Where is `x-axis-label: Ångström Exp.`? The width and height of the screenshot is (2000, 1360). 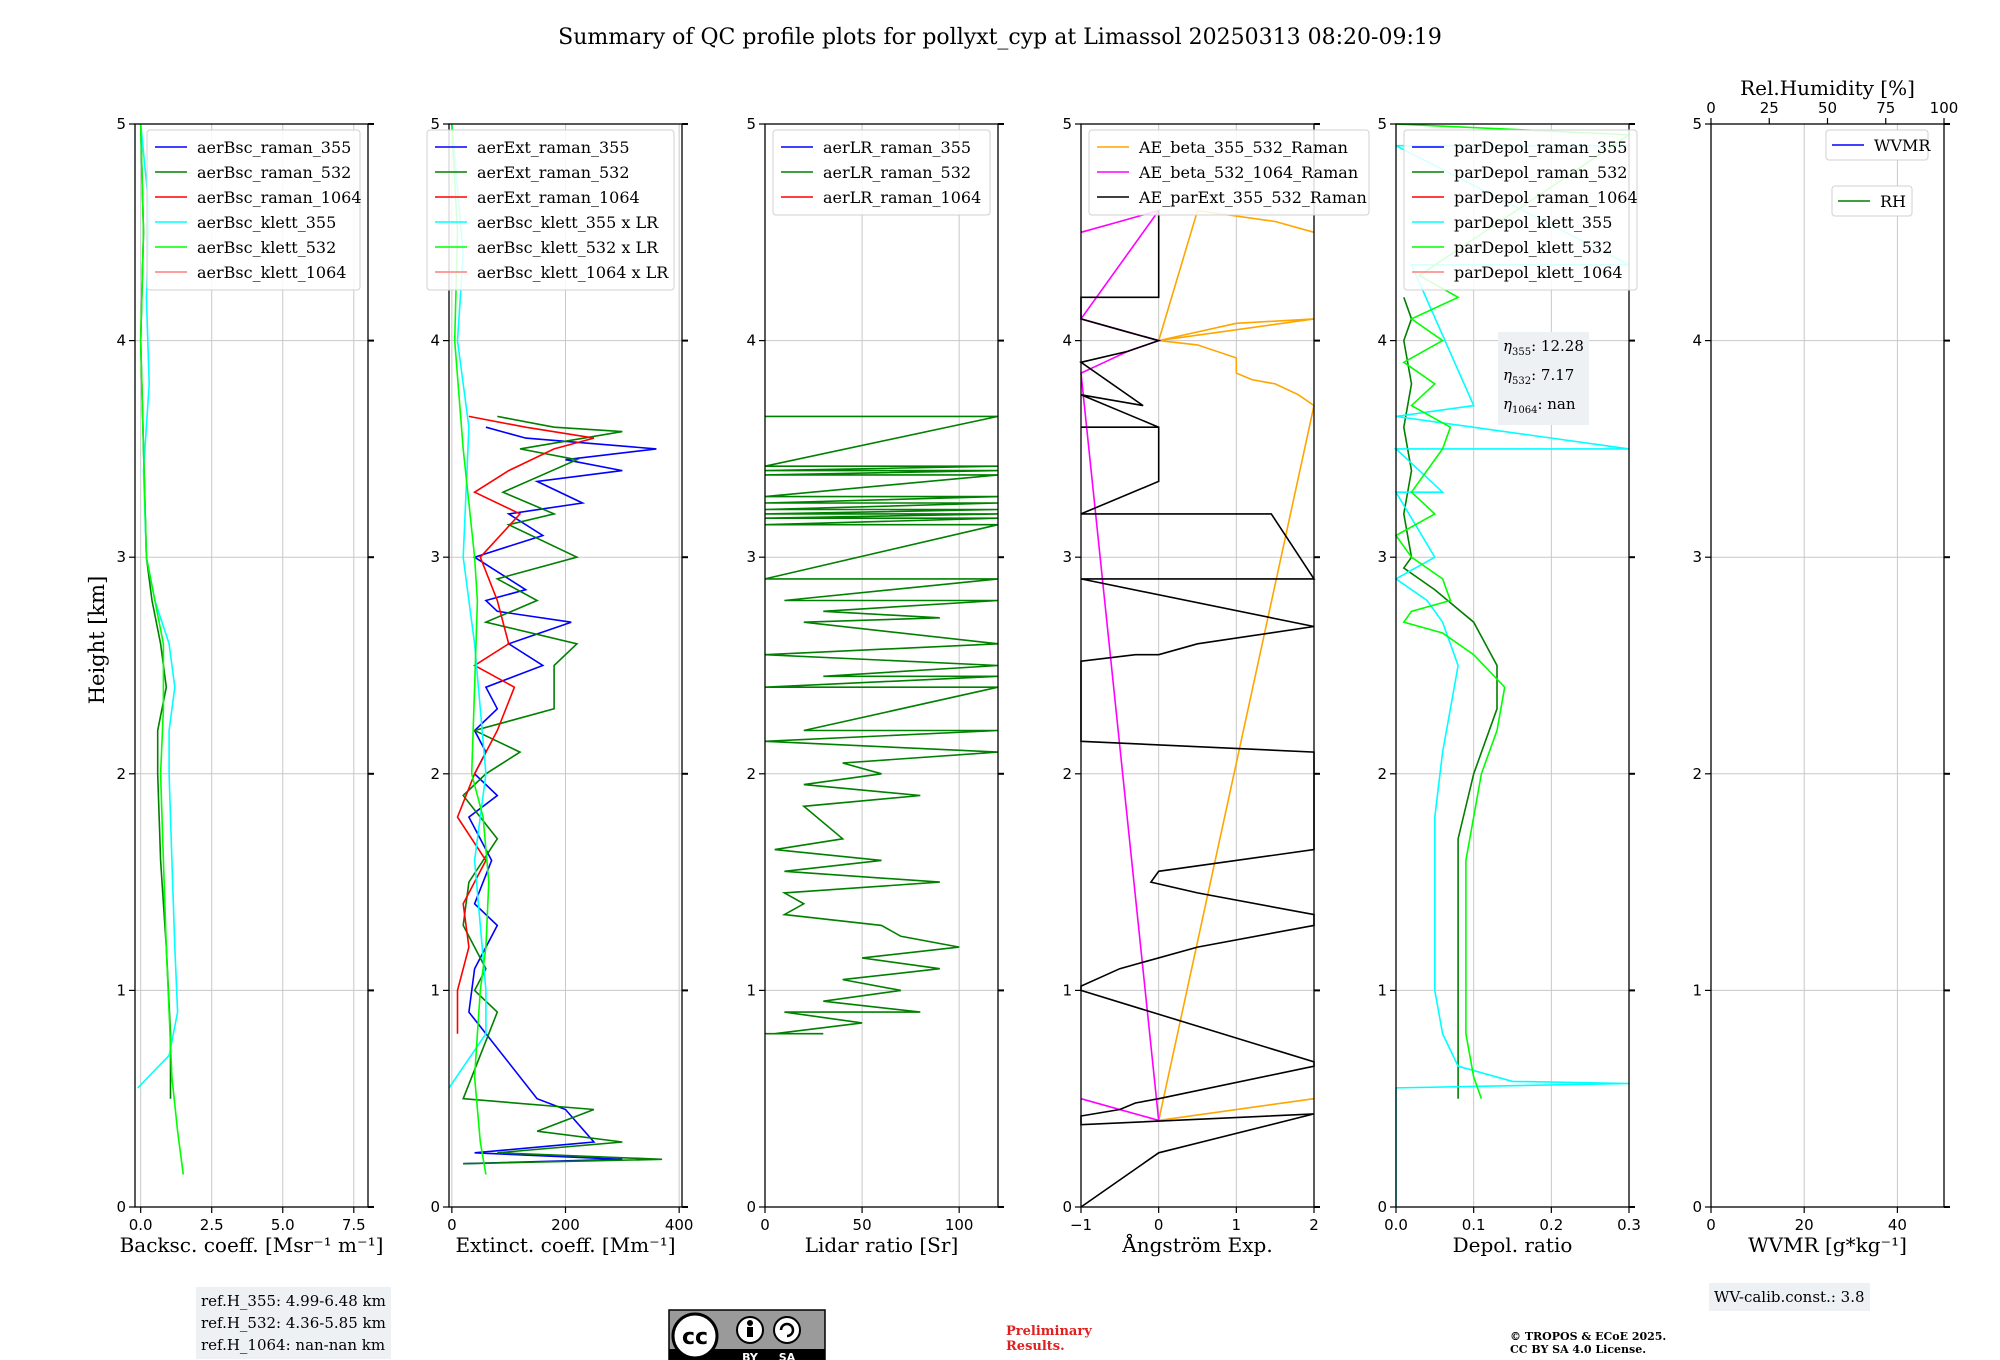
x-axis-label: Ångström Exp. is located at coordinates (1196, 1244).